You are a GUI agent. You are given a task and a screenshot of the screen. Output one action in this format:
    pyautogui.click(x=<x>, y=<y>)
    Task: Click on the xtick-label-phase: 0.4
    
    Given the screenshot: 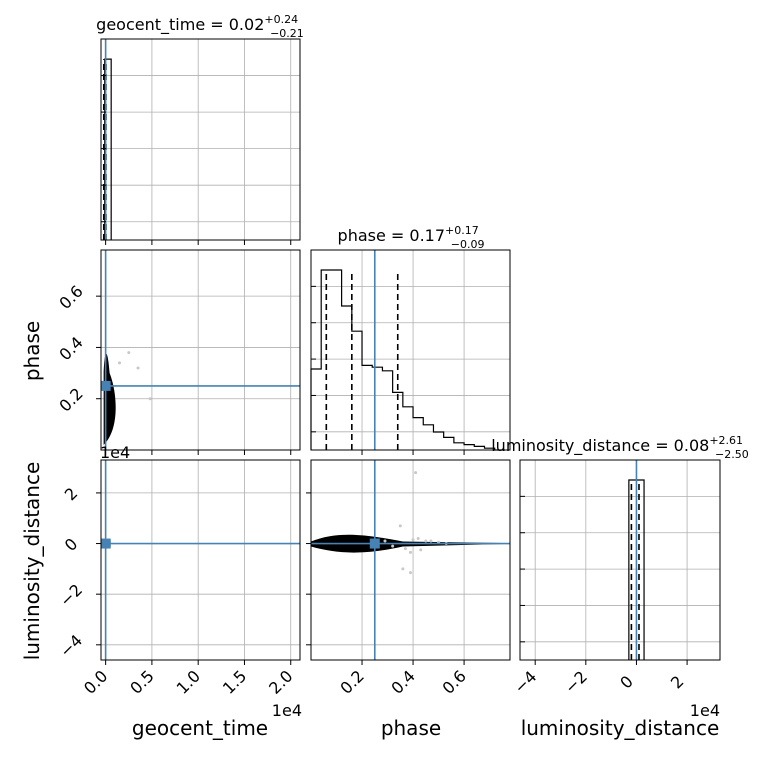 What is the action you would take?
    pyautogui.click(x=402, y=681)
    